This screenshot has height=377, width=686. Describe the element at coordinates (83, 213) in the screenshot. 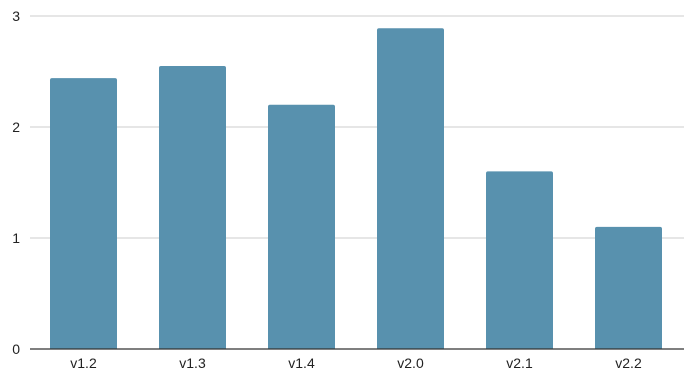

I see `bar-v1.2` at that location.